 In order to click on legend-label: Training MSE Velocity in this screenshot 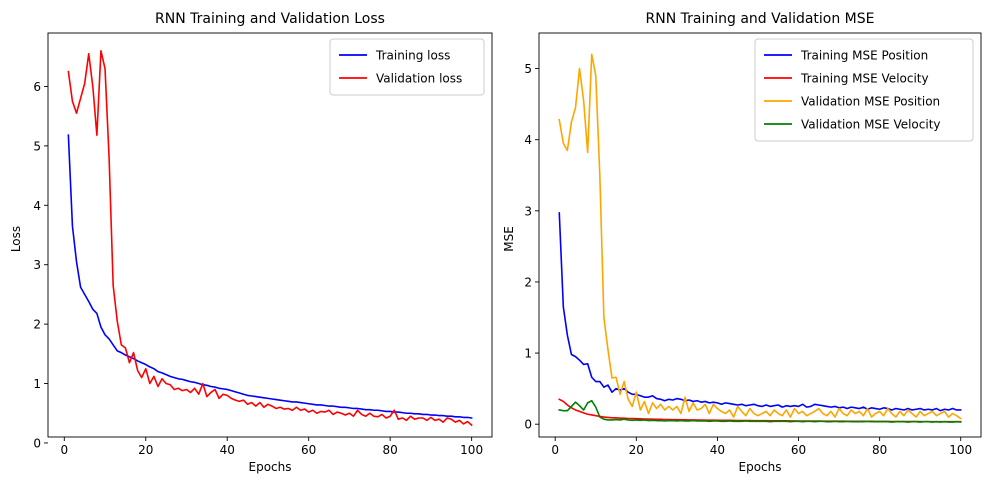, I will do `click(864, 79)`.